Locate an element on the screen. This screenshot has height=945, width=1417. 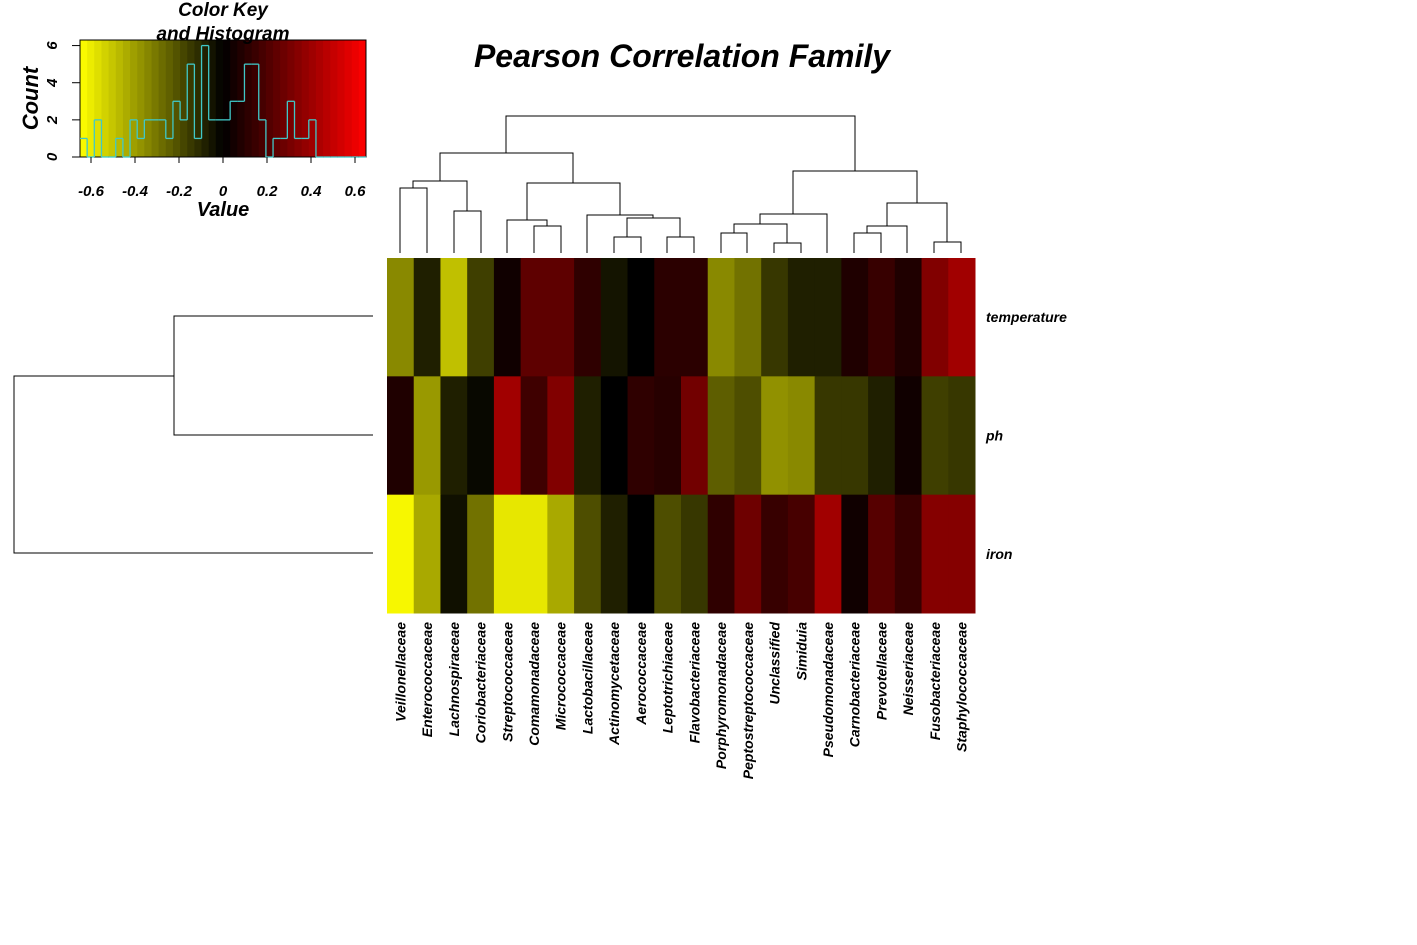
y-tick-label: 4 is located at coordinates (52, 83).